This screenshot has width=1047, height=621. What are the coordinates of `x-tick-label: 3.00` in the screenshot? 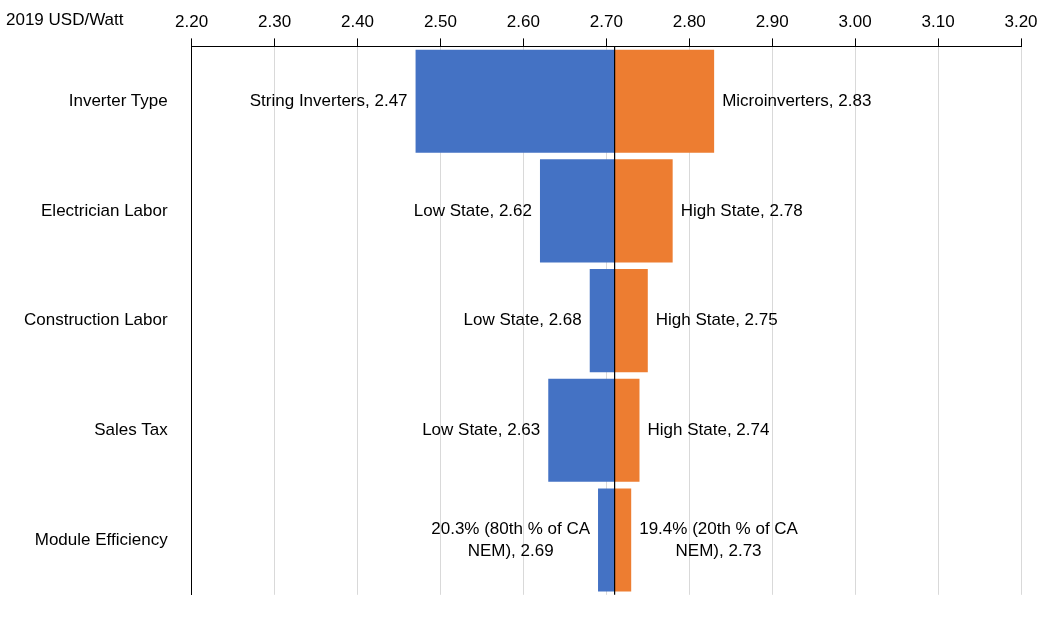 It's located at (855, 21).